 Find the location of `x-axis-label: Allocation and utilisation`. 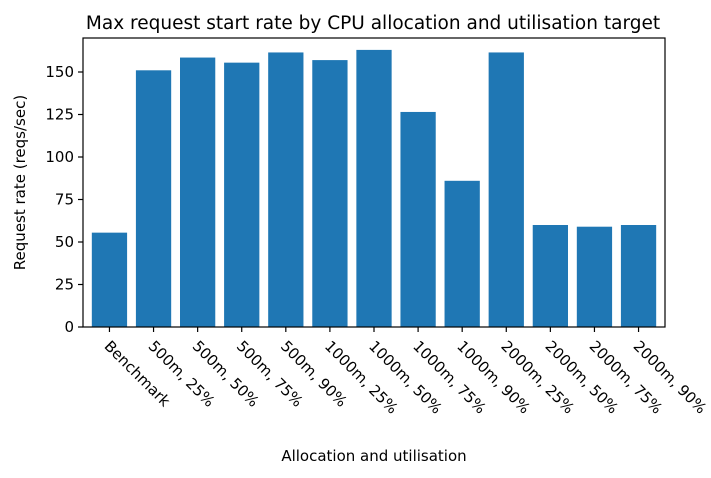

x-axis-label: Allocation and utilisation is located at coordinates (373, 456).